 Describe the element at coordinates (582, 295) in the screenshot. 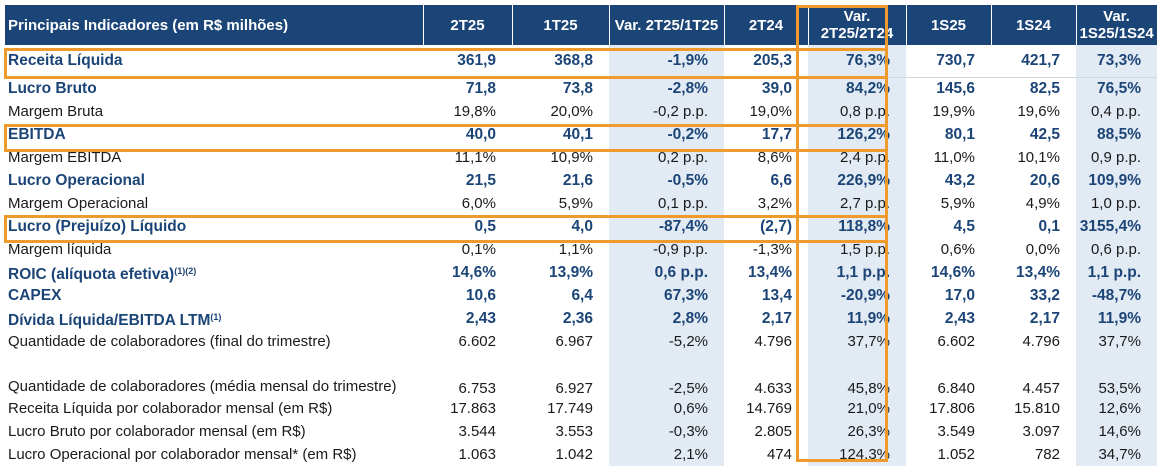

I see `table-cell: 6,4` at that location.